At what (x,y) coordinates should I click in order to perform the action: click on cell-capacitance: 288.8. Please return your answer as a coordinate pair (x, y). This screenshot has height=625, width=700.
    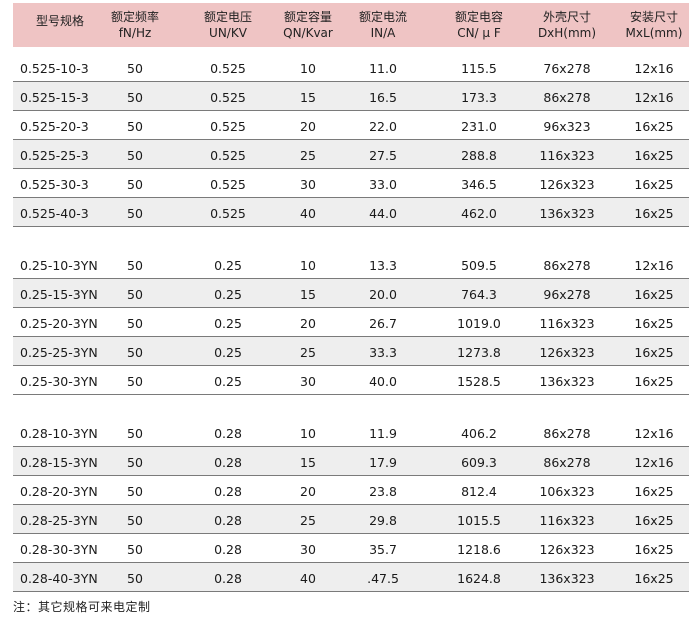
    Looking at the image, I should click on (479, 155).